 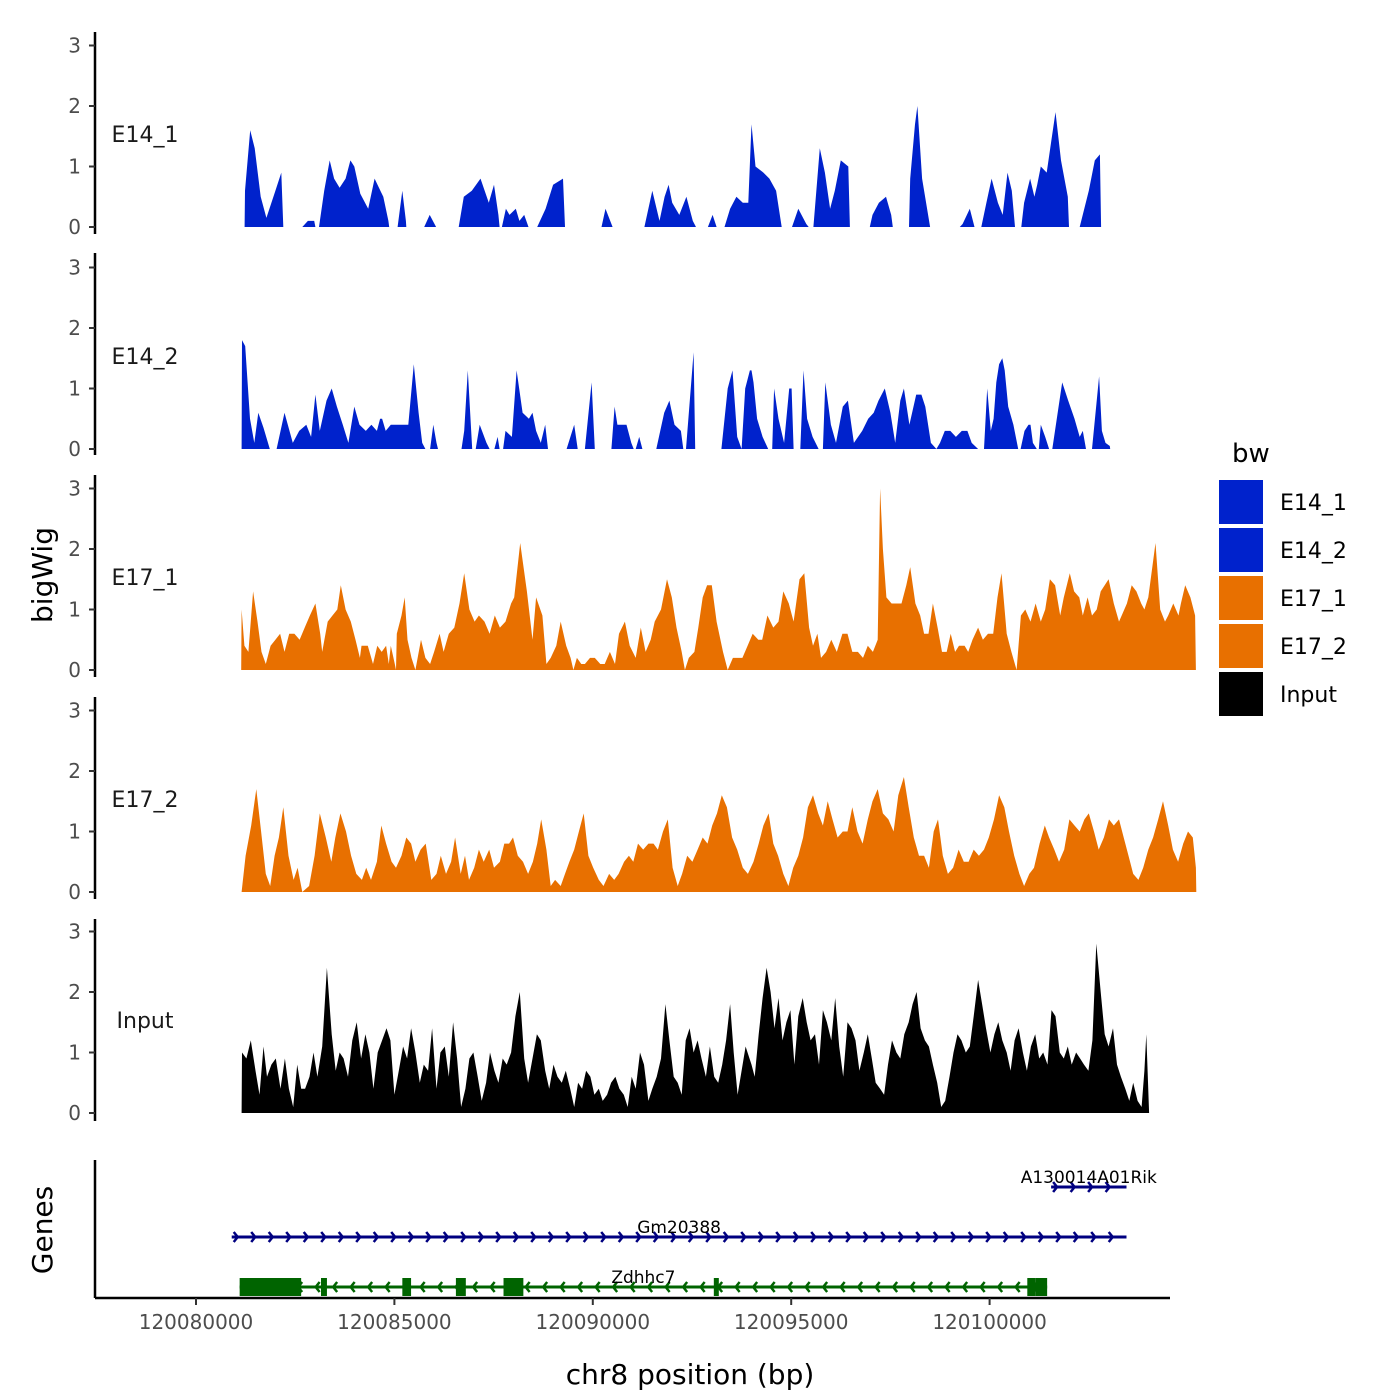 I want to click on x-tick-label: 120080000, so click(x=196, y=1322).